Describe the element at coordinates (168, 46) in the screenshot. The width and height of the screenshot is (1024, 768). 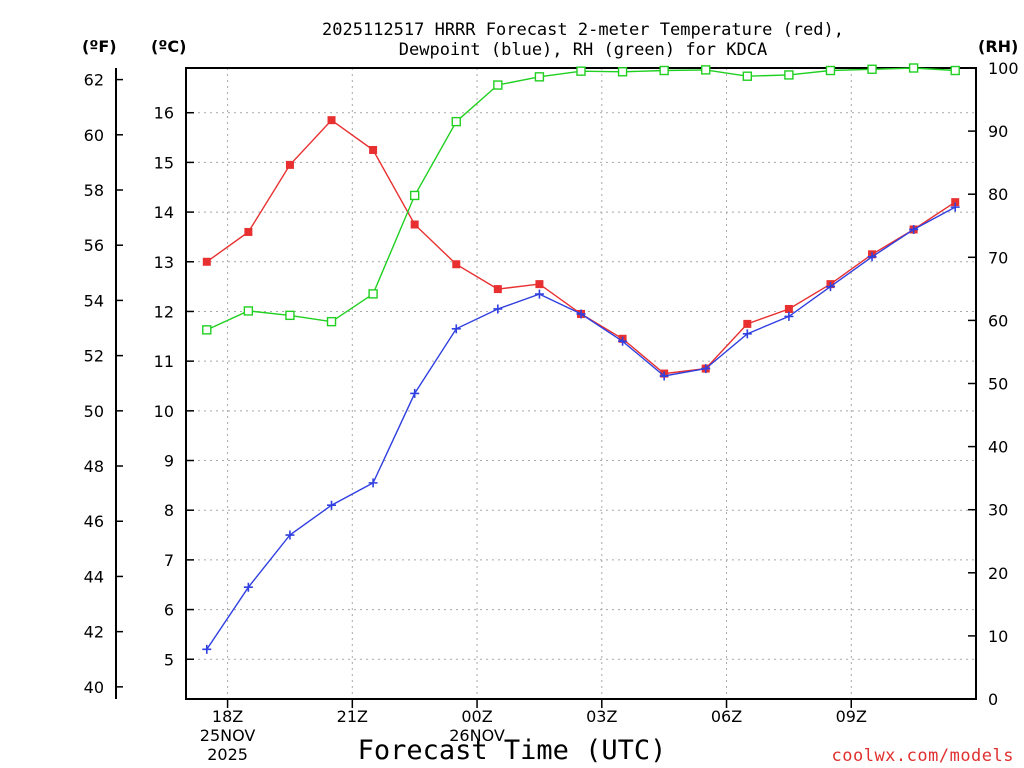
I see `celsius-unit-label: (ºC)` at that location.